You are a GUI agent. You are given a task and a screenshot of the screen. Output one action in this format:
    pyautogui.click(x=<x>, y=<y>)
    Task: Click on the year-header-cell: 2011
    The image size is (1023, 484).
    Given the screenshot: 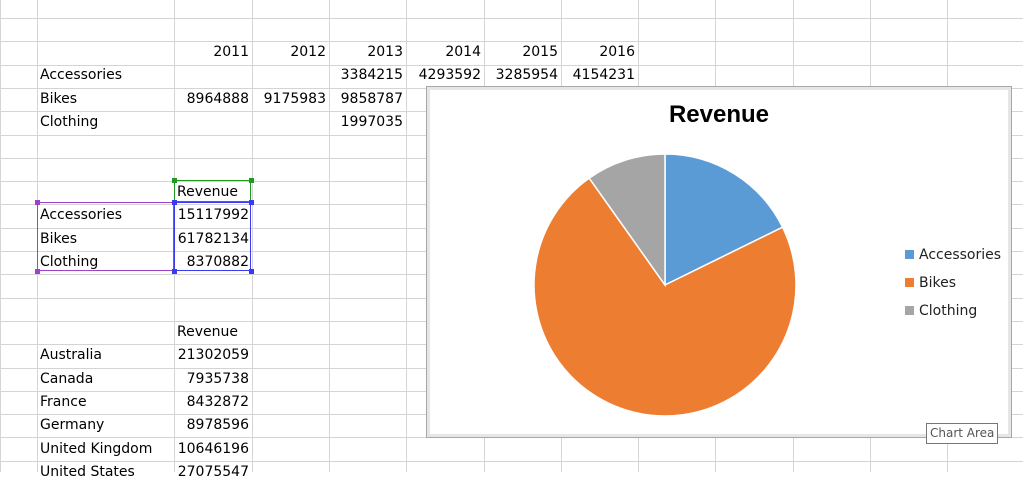 What is the action you would take?
    pyautogui.click(x=231, y=52)
    